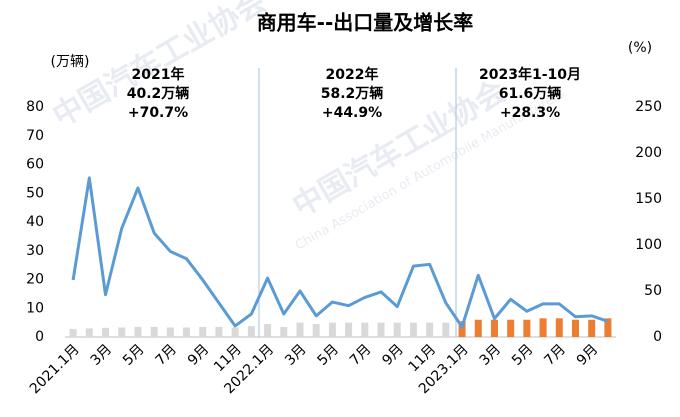 This screenshot has width=680, height=417. What do you see at coordinates (648, 199) in the screenshot?
I see `y2-tick-label: 150` at bounding box center [648, 199].